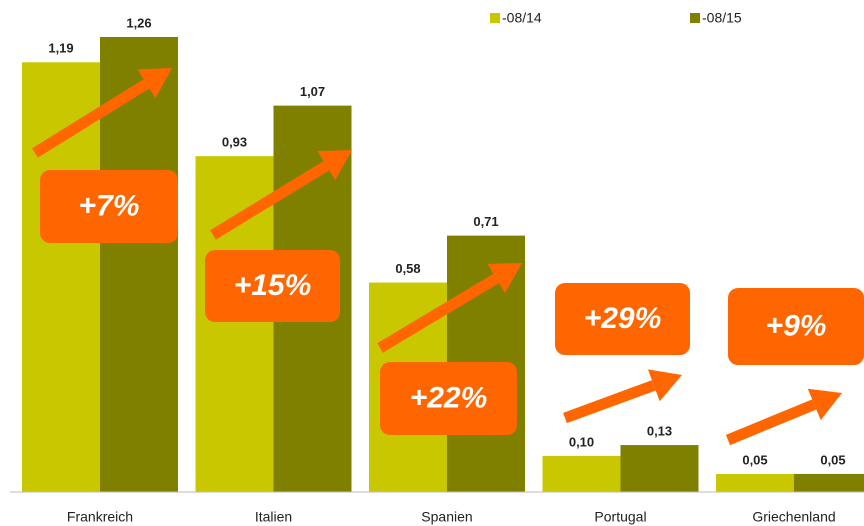  What do you see at coordinates (407, 268) in the screenshot?
I see `value-label: 0,58` at bounding box center [407, 268].